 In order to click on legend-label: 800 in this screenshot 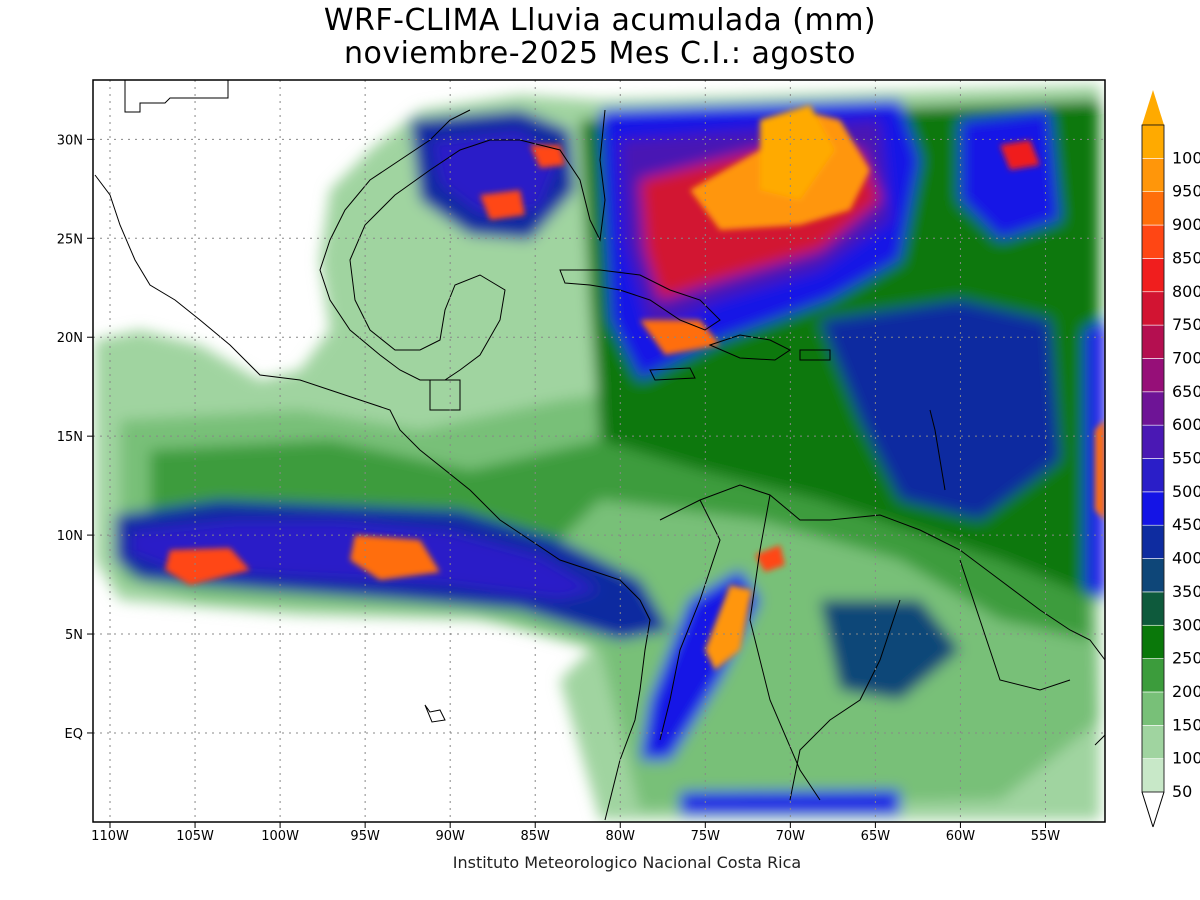, I will do `click(1186, 291)`.